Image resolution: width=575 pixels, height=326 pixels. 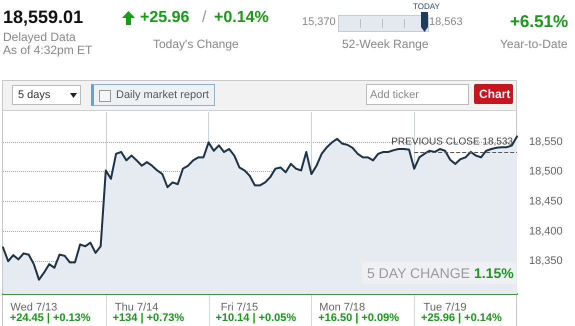 What do you see at coordinates (153, 95) in the screenshot?
I see `checkbox-toggle: Daily market report` at bounding box center [153, 95].